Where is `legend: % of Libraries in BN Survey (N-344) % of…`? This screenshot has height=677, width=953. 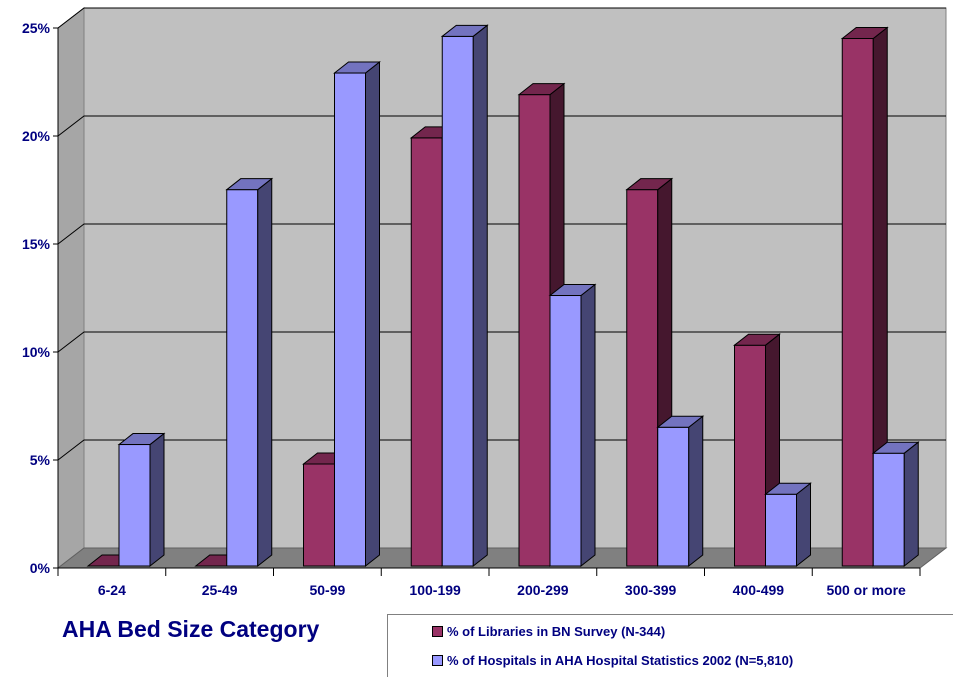 legend: % of Libraries in BN Survey (N-344) % of… is located at coordinates (670, 645).